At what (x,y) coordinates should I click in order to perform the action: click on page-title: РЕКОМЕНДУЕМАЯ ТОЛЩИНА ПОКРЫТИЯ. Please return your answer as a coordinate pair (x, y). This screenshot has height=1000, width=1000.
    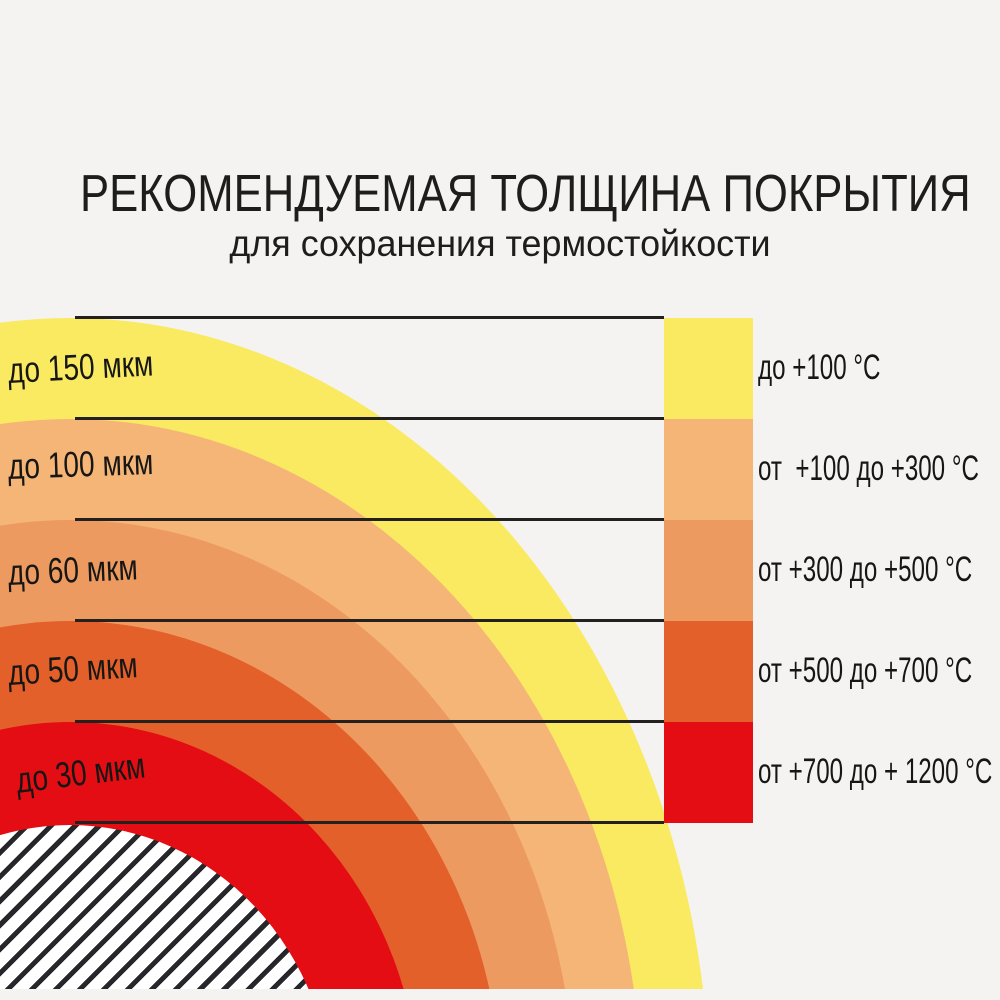
    Looking at the image, I should click on (525, 193).